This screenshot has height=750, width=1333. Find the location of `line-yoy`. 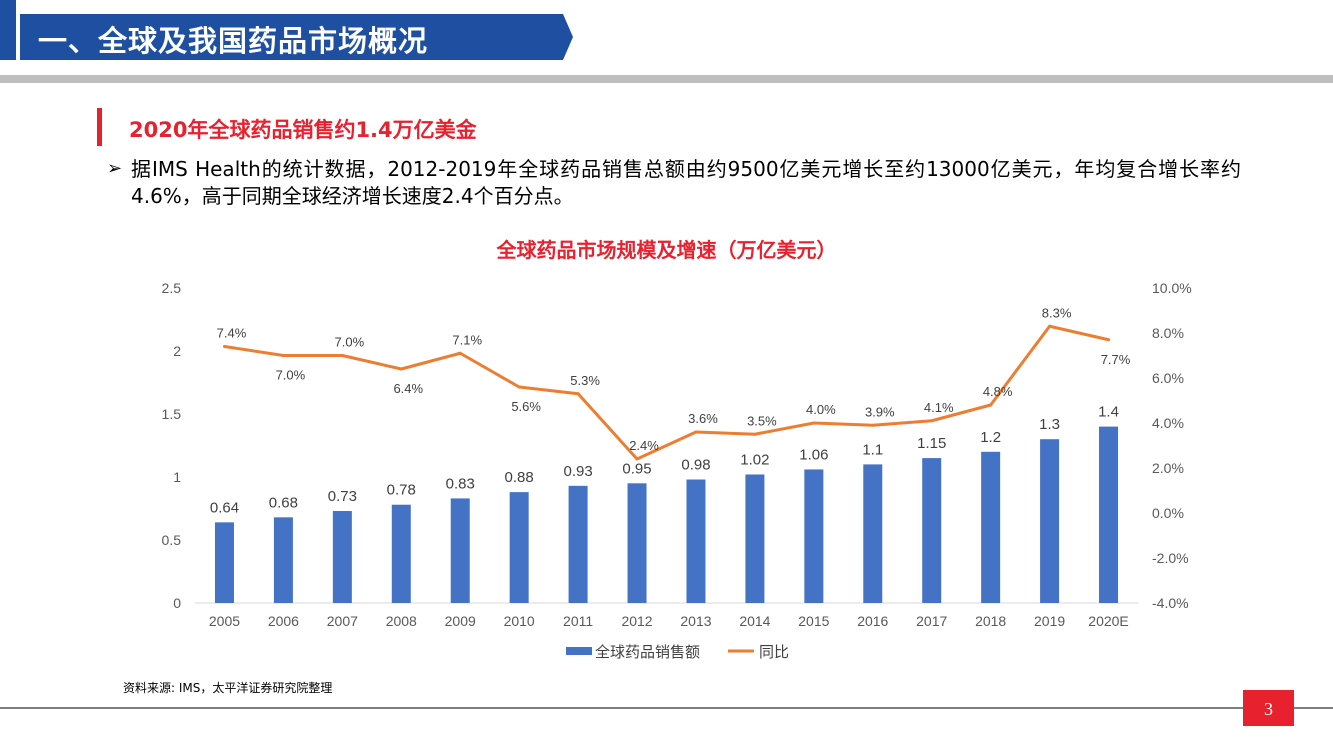

line-yoy is located at coordinates (666, 392).